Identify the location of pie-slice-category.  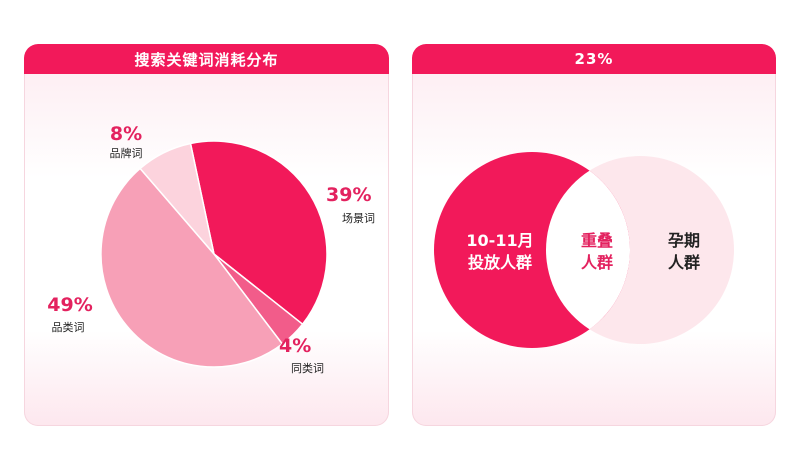
(192, 267).